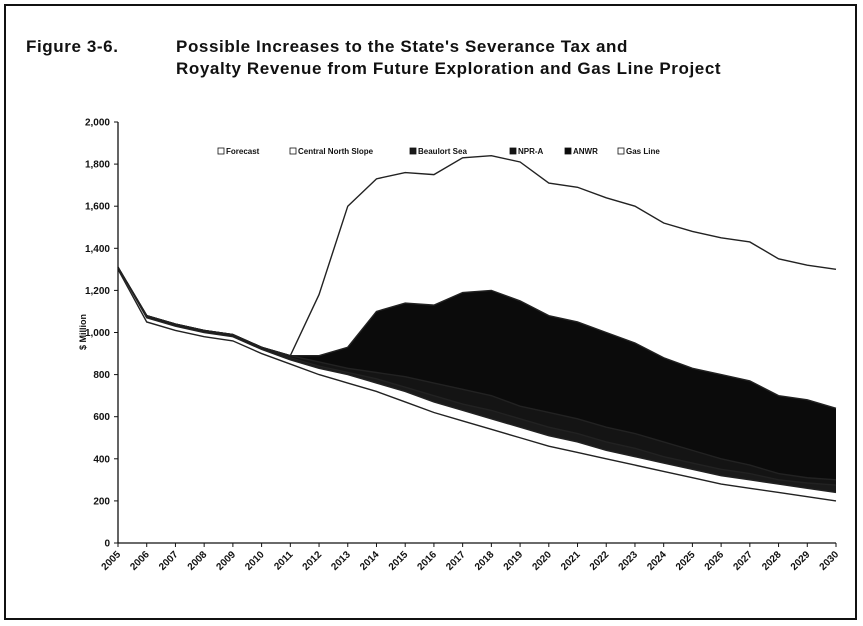  What do you see at coordinates (542, 561) in the screenshot?
I see `x-tick-label: 2020` at bounding box center [542, 561].